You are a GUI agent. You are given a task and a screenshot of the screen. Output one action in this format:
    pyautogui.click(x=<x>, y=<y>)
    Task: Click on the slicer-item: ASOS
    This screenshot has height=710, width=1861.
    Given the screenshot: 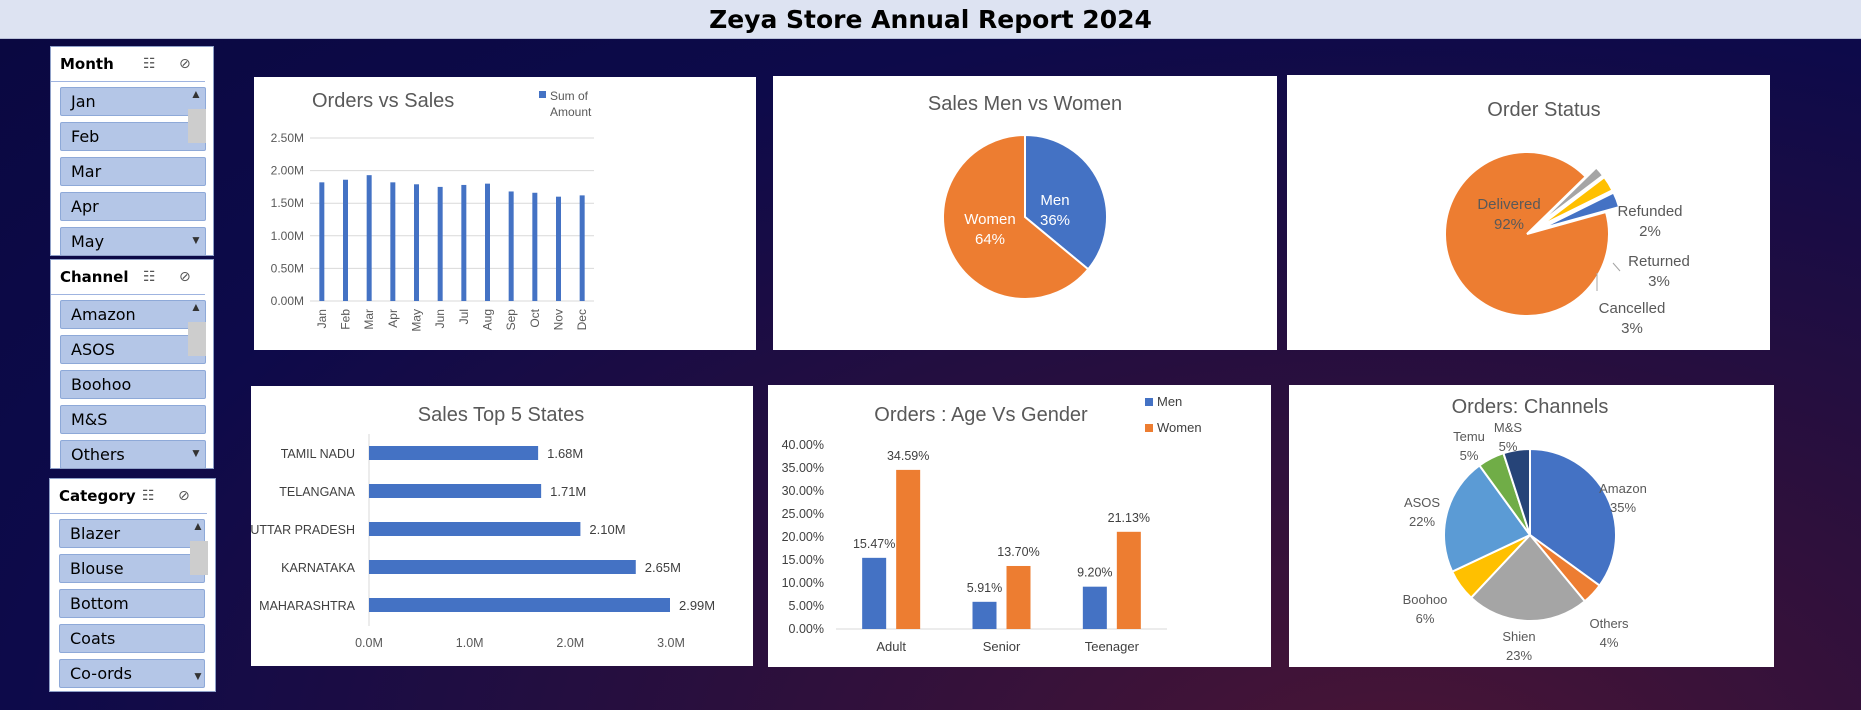 What is the action you would take?
    pyautogui.click(x=133, y=349)
    